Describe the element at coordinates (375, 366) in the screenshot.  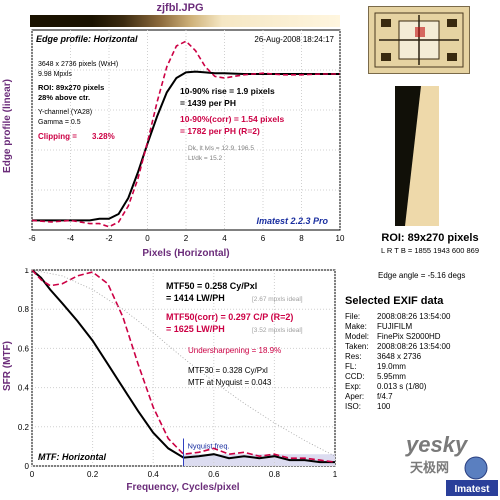
I see `exif-row: FL: 19.0mm` at that location.